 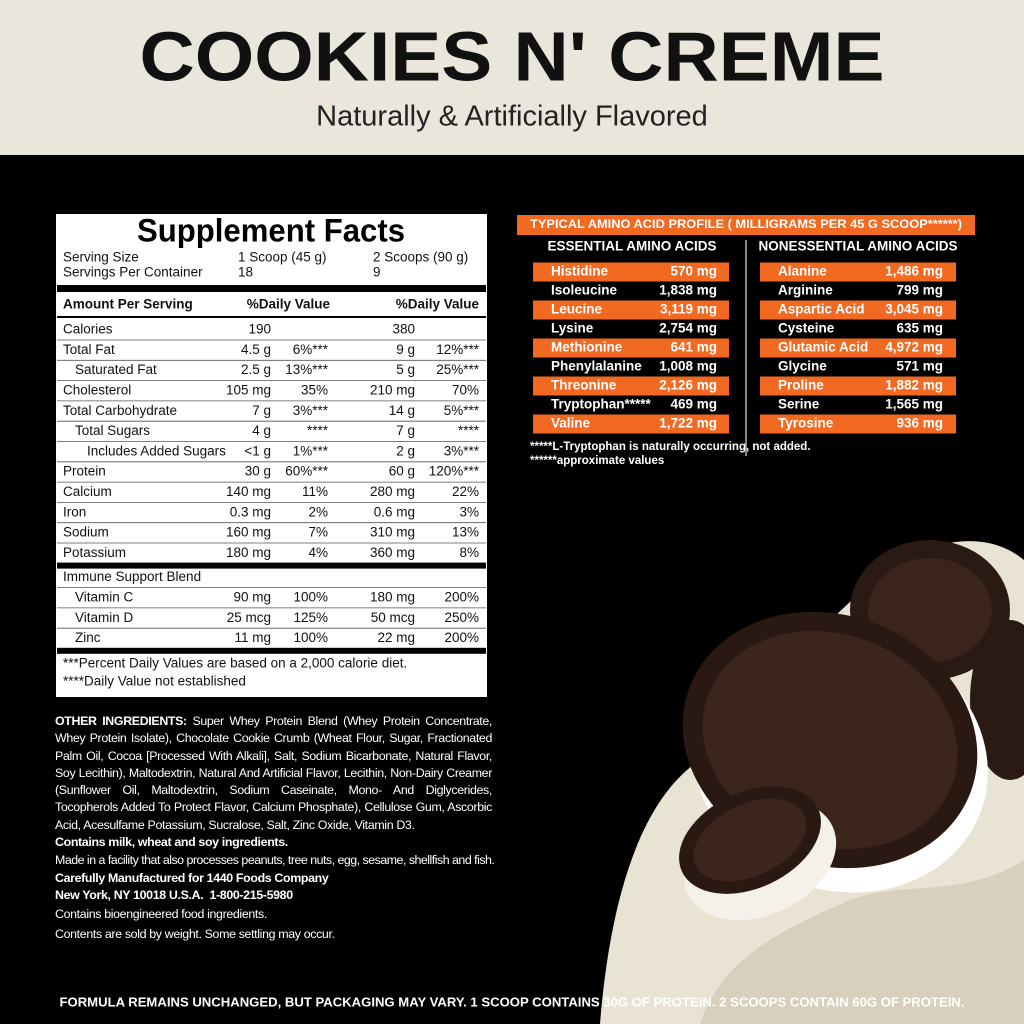 I want to click on nutrient-amount: 90 mg, so click(x=252, y=596).